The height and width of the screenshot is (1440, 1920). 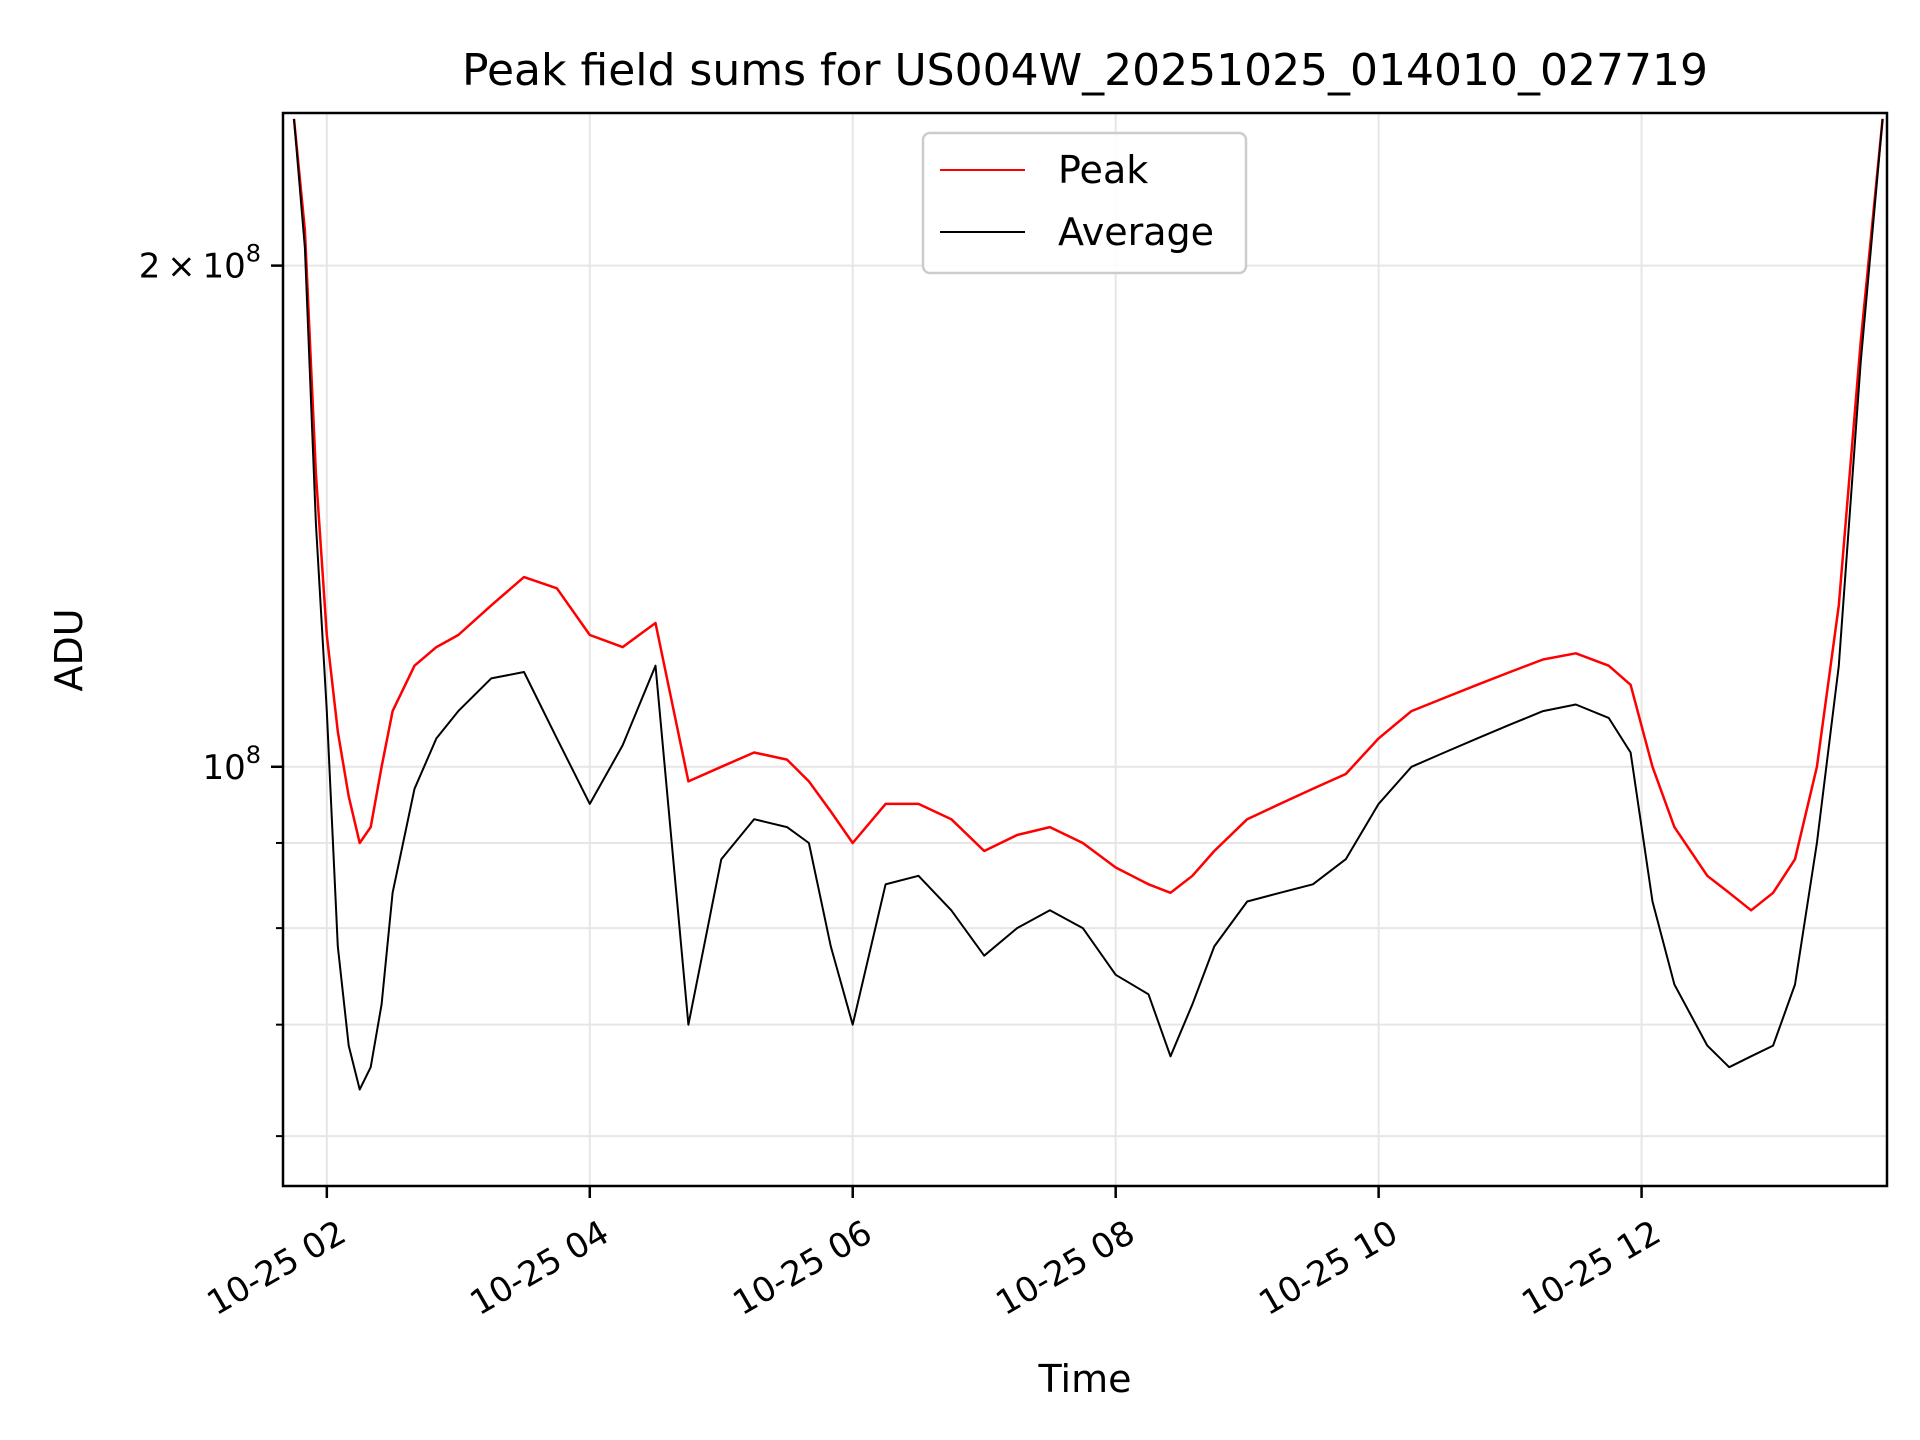 What do you see at coordinates (1085, 1379) in the screenshot?
I see `x-axis-label: Time` at bounding box center [1085, 1379].